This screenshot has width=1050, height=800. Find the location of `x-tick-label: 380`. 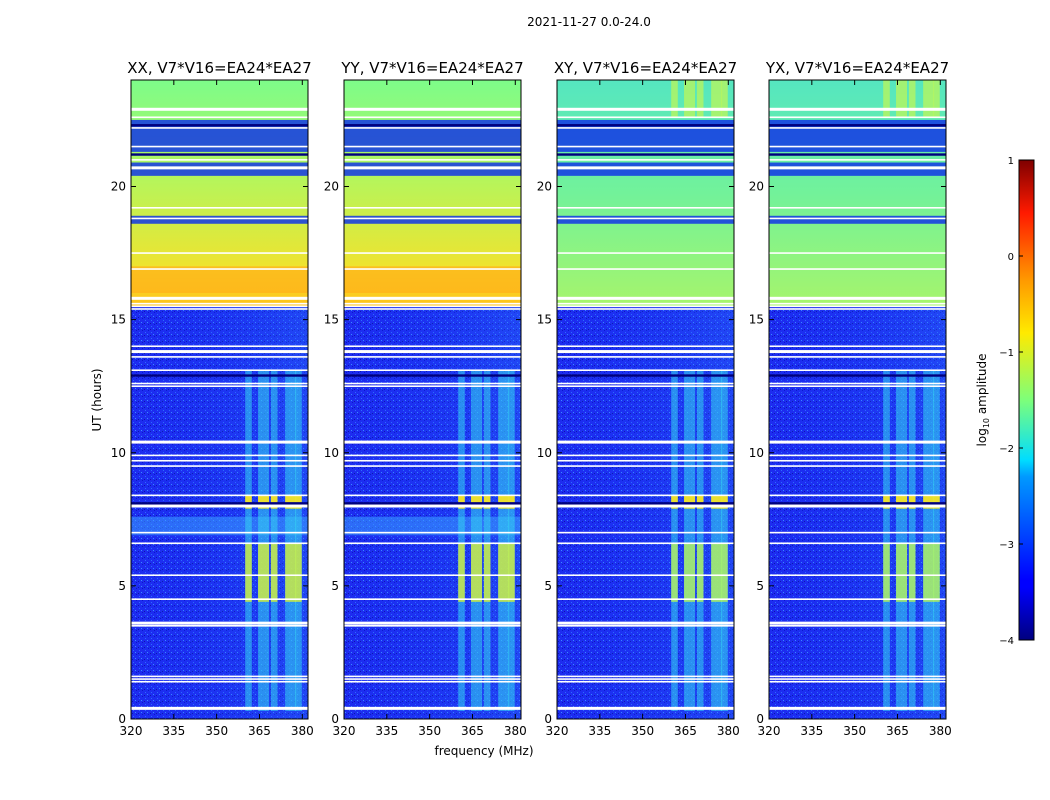

x-tick-label: 380 is located at coordinates (940, 731).